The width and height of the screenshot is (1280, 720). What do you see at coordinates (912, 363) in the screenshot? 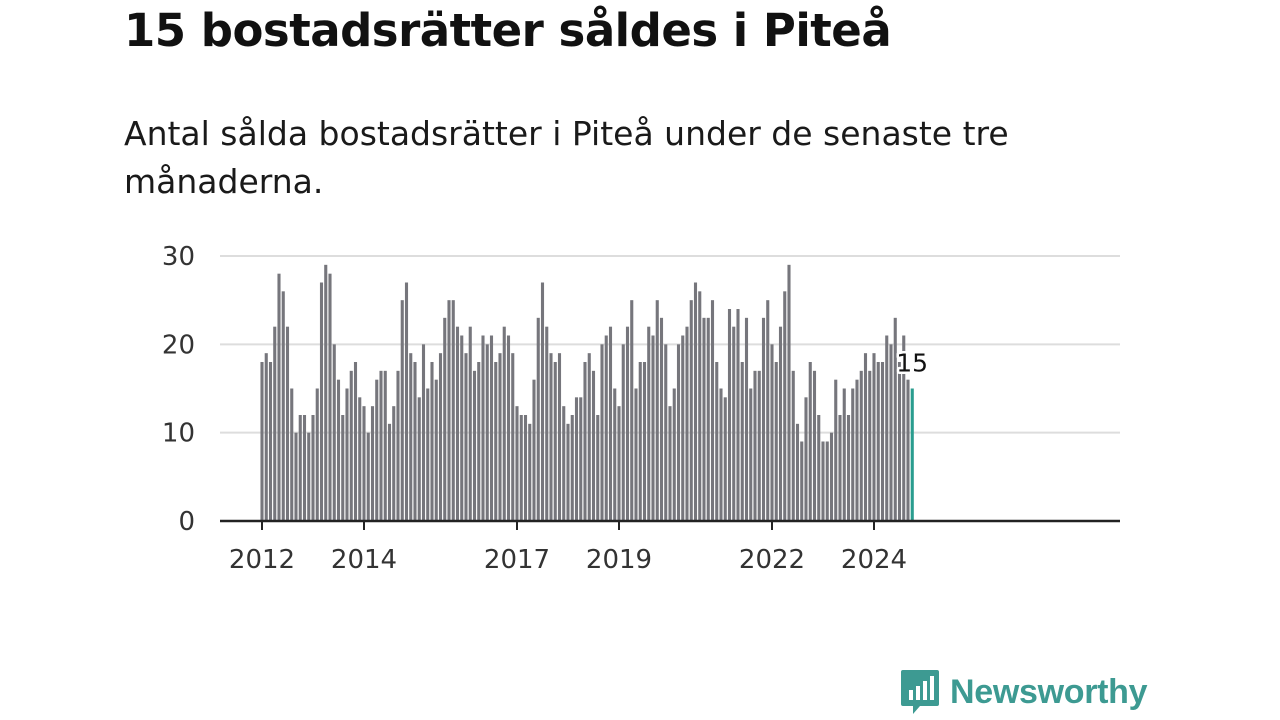
I see `last-value-label-halo: 15` at bounding box center [912, 363].